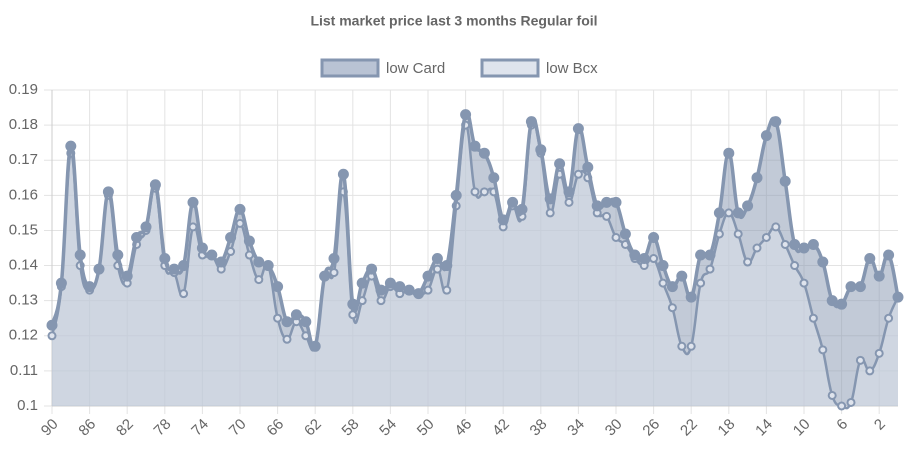 The height and width of the screenshot is (453, 908). I want to click on x-tick-label: 22, so click(689, 428).